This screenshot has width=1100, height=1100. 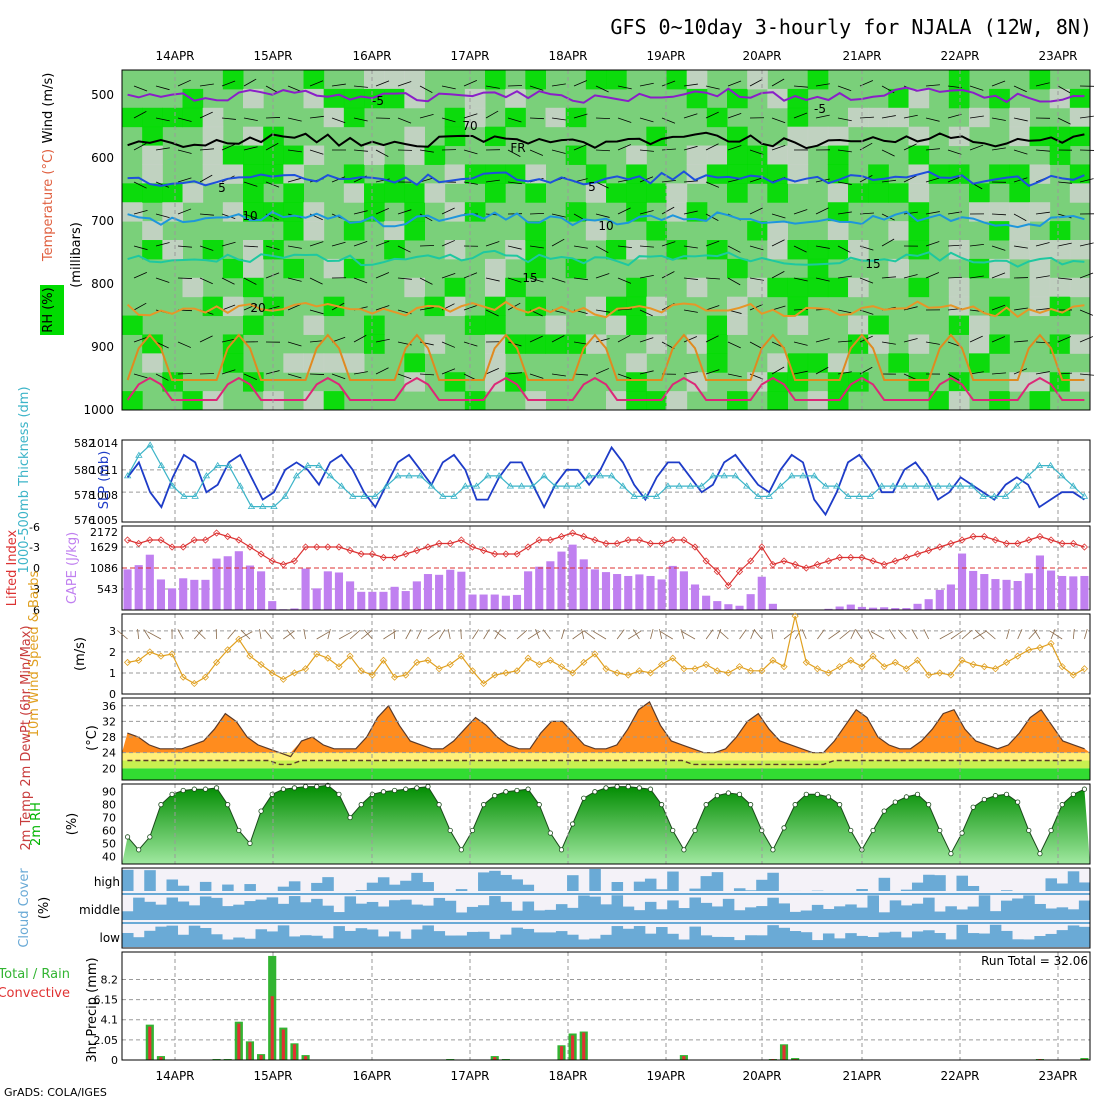 What do you see at coordinates (684, 1058) in the screenshot?
I see `convective-bar` at bounding box center [684, 1058].